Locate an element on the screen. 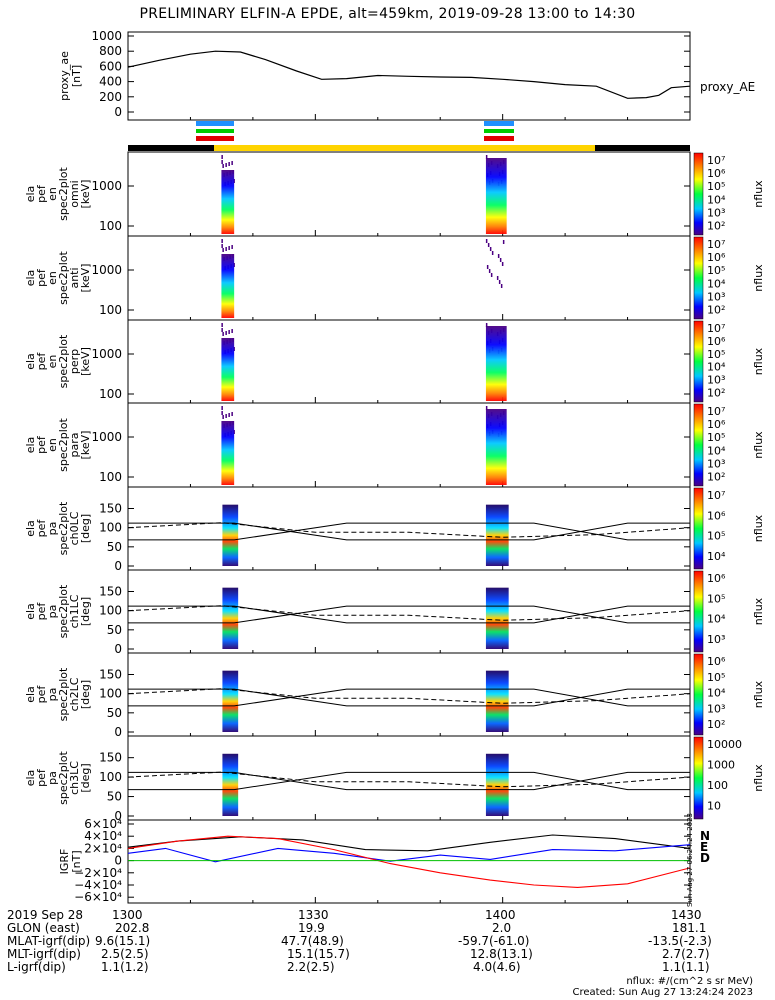 The image size is (775, 1000). y-axis-label: en is located at coordinates (52, 194).